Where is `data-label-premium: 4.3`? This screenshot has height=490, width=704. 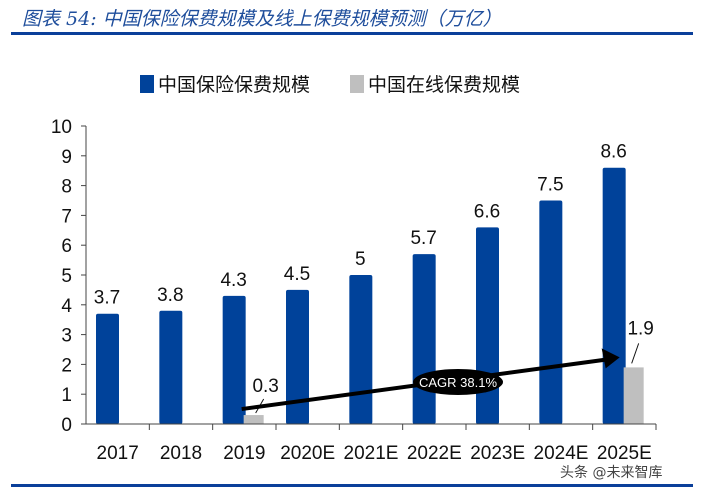 data-label-premium: 4.3 is located at coordinates (233, 280).